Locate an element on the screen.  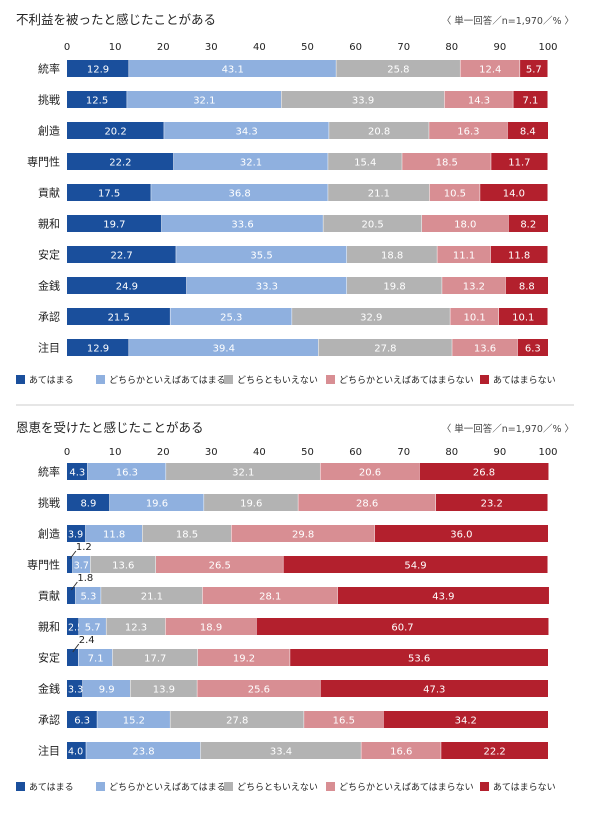
data-label: 3.9 is located at coordinates (75, 535).